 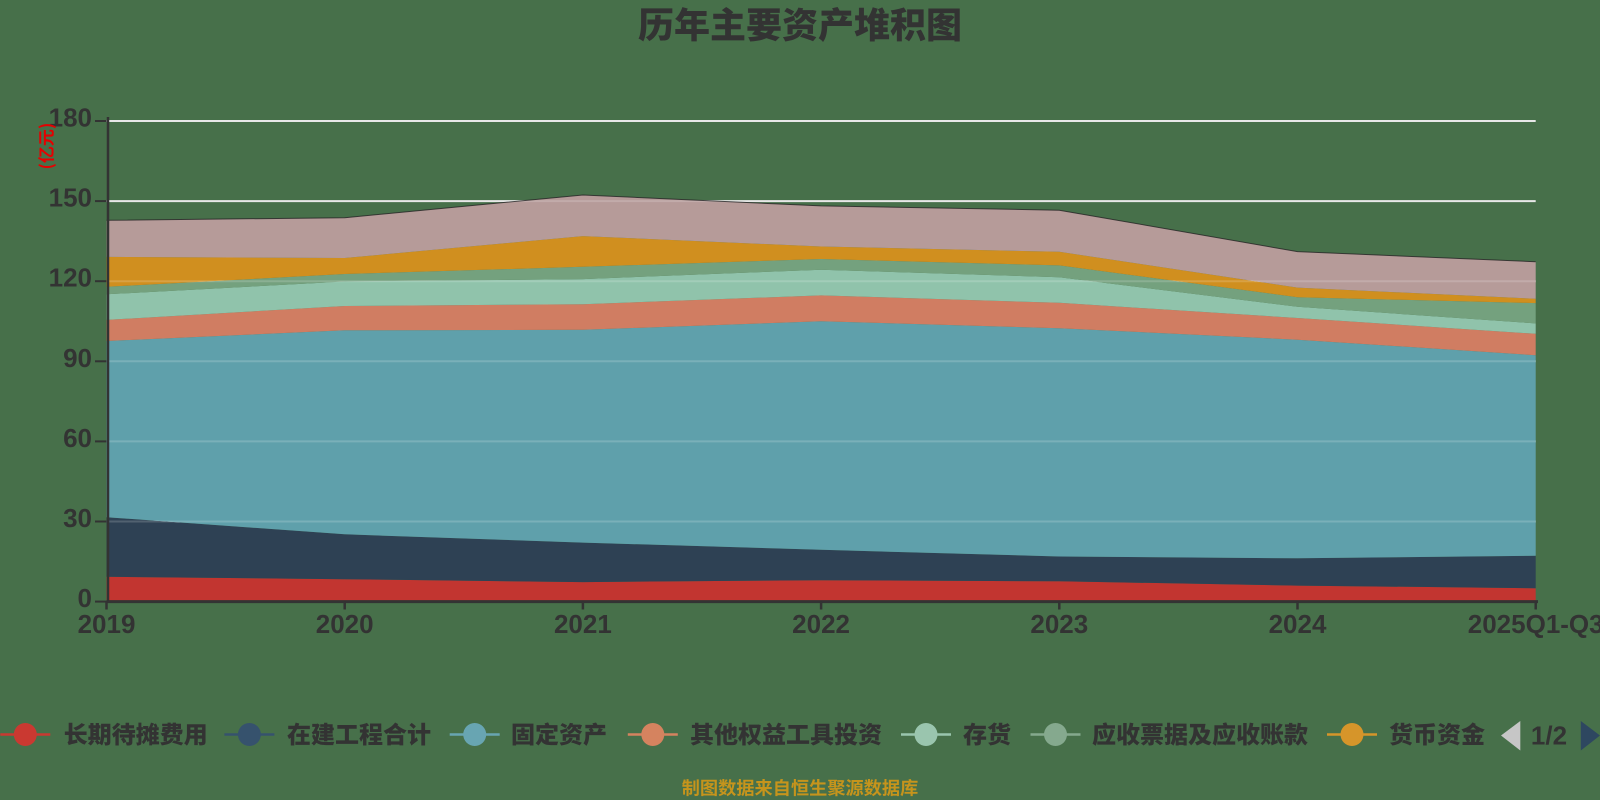 What do you see at coordinates (70, 198) in the screenshot?
I see `svg-text: 150` at bounding box center [70, 198].